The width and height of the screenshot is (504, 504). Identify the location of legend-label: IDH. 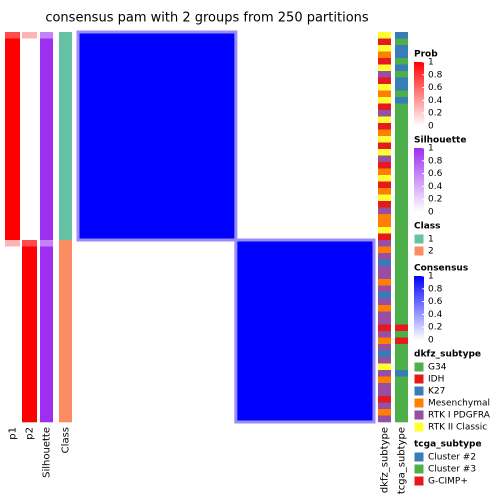
(436, 380).